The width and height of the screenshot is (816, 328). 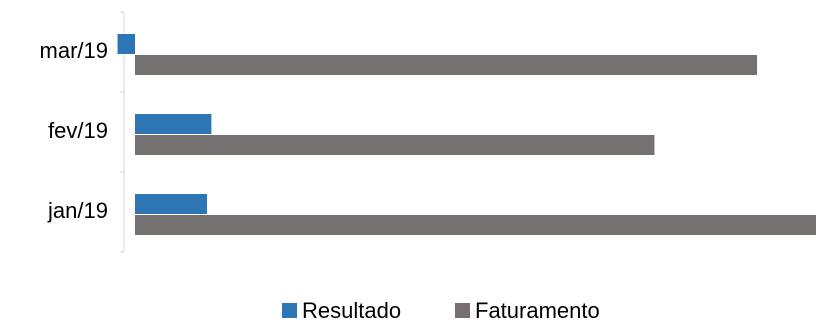 I want to click on legend-item-resultado: Resultado, so click(x=341, y=310).